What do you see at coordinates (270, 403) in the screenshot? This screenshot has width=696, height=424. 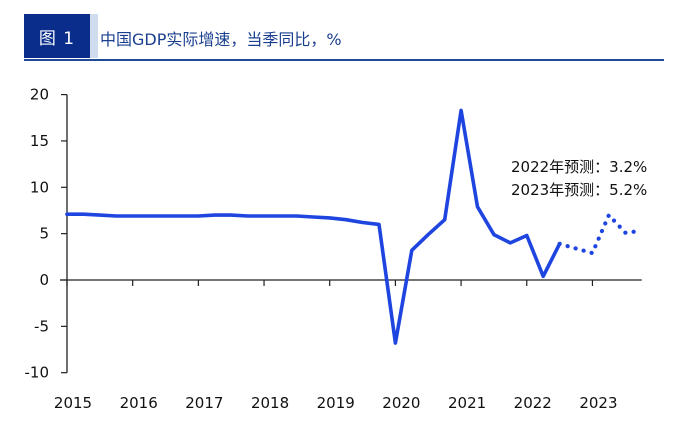 I see `x-tick-label: 2018` at bounding box center [270, 403].